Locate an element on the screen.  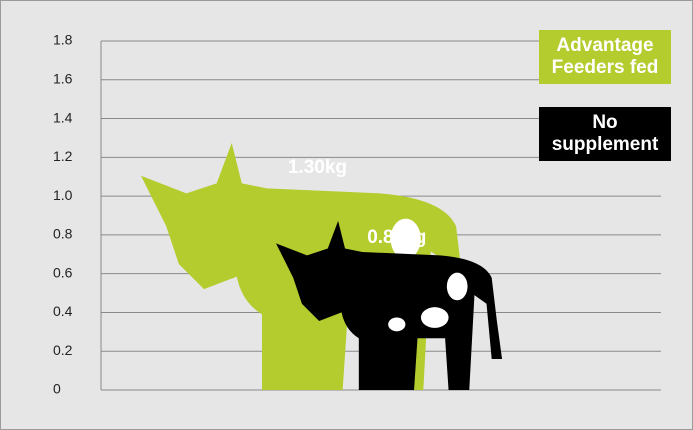
y-tick-label: 0.8 is located at coordinates (63, 234).